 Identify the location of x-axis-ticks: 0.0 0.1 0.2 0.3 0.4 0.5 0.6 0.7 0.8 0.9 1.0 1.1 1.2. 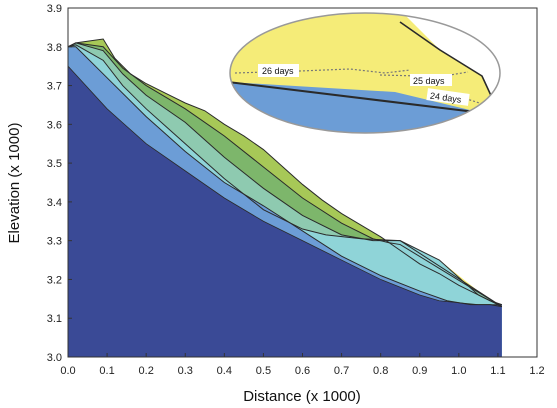
(302, 365).